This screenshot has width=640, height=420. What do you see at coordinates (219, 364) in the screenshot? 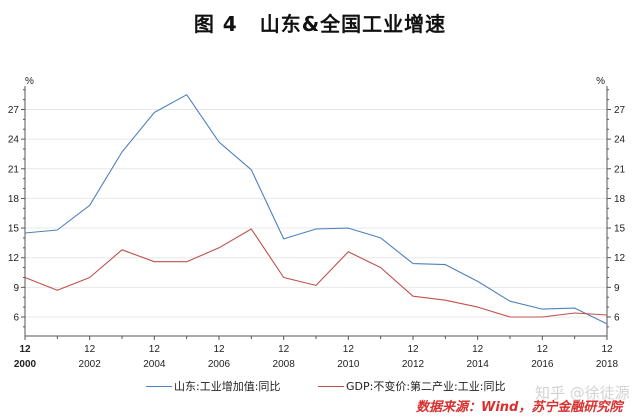
I see `svg-text: 2006` at bounding box center [219, 364].